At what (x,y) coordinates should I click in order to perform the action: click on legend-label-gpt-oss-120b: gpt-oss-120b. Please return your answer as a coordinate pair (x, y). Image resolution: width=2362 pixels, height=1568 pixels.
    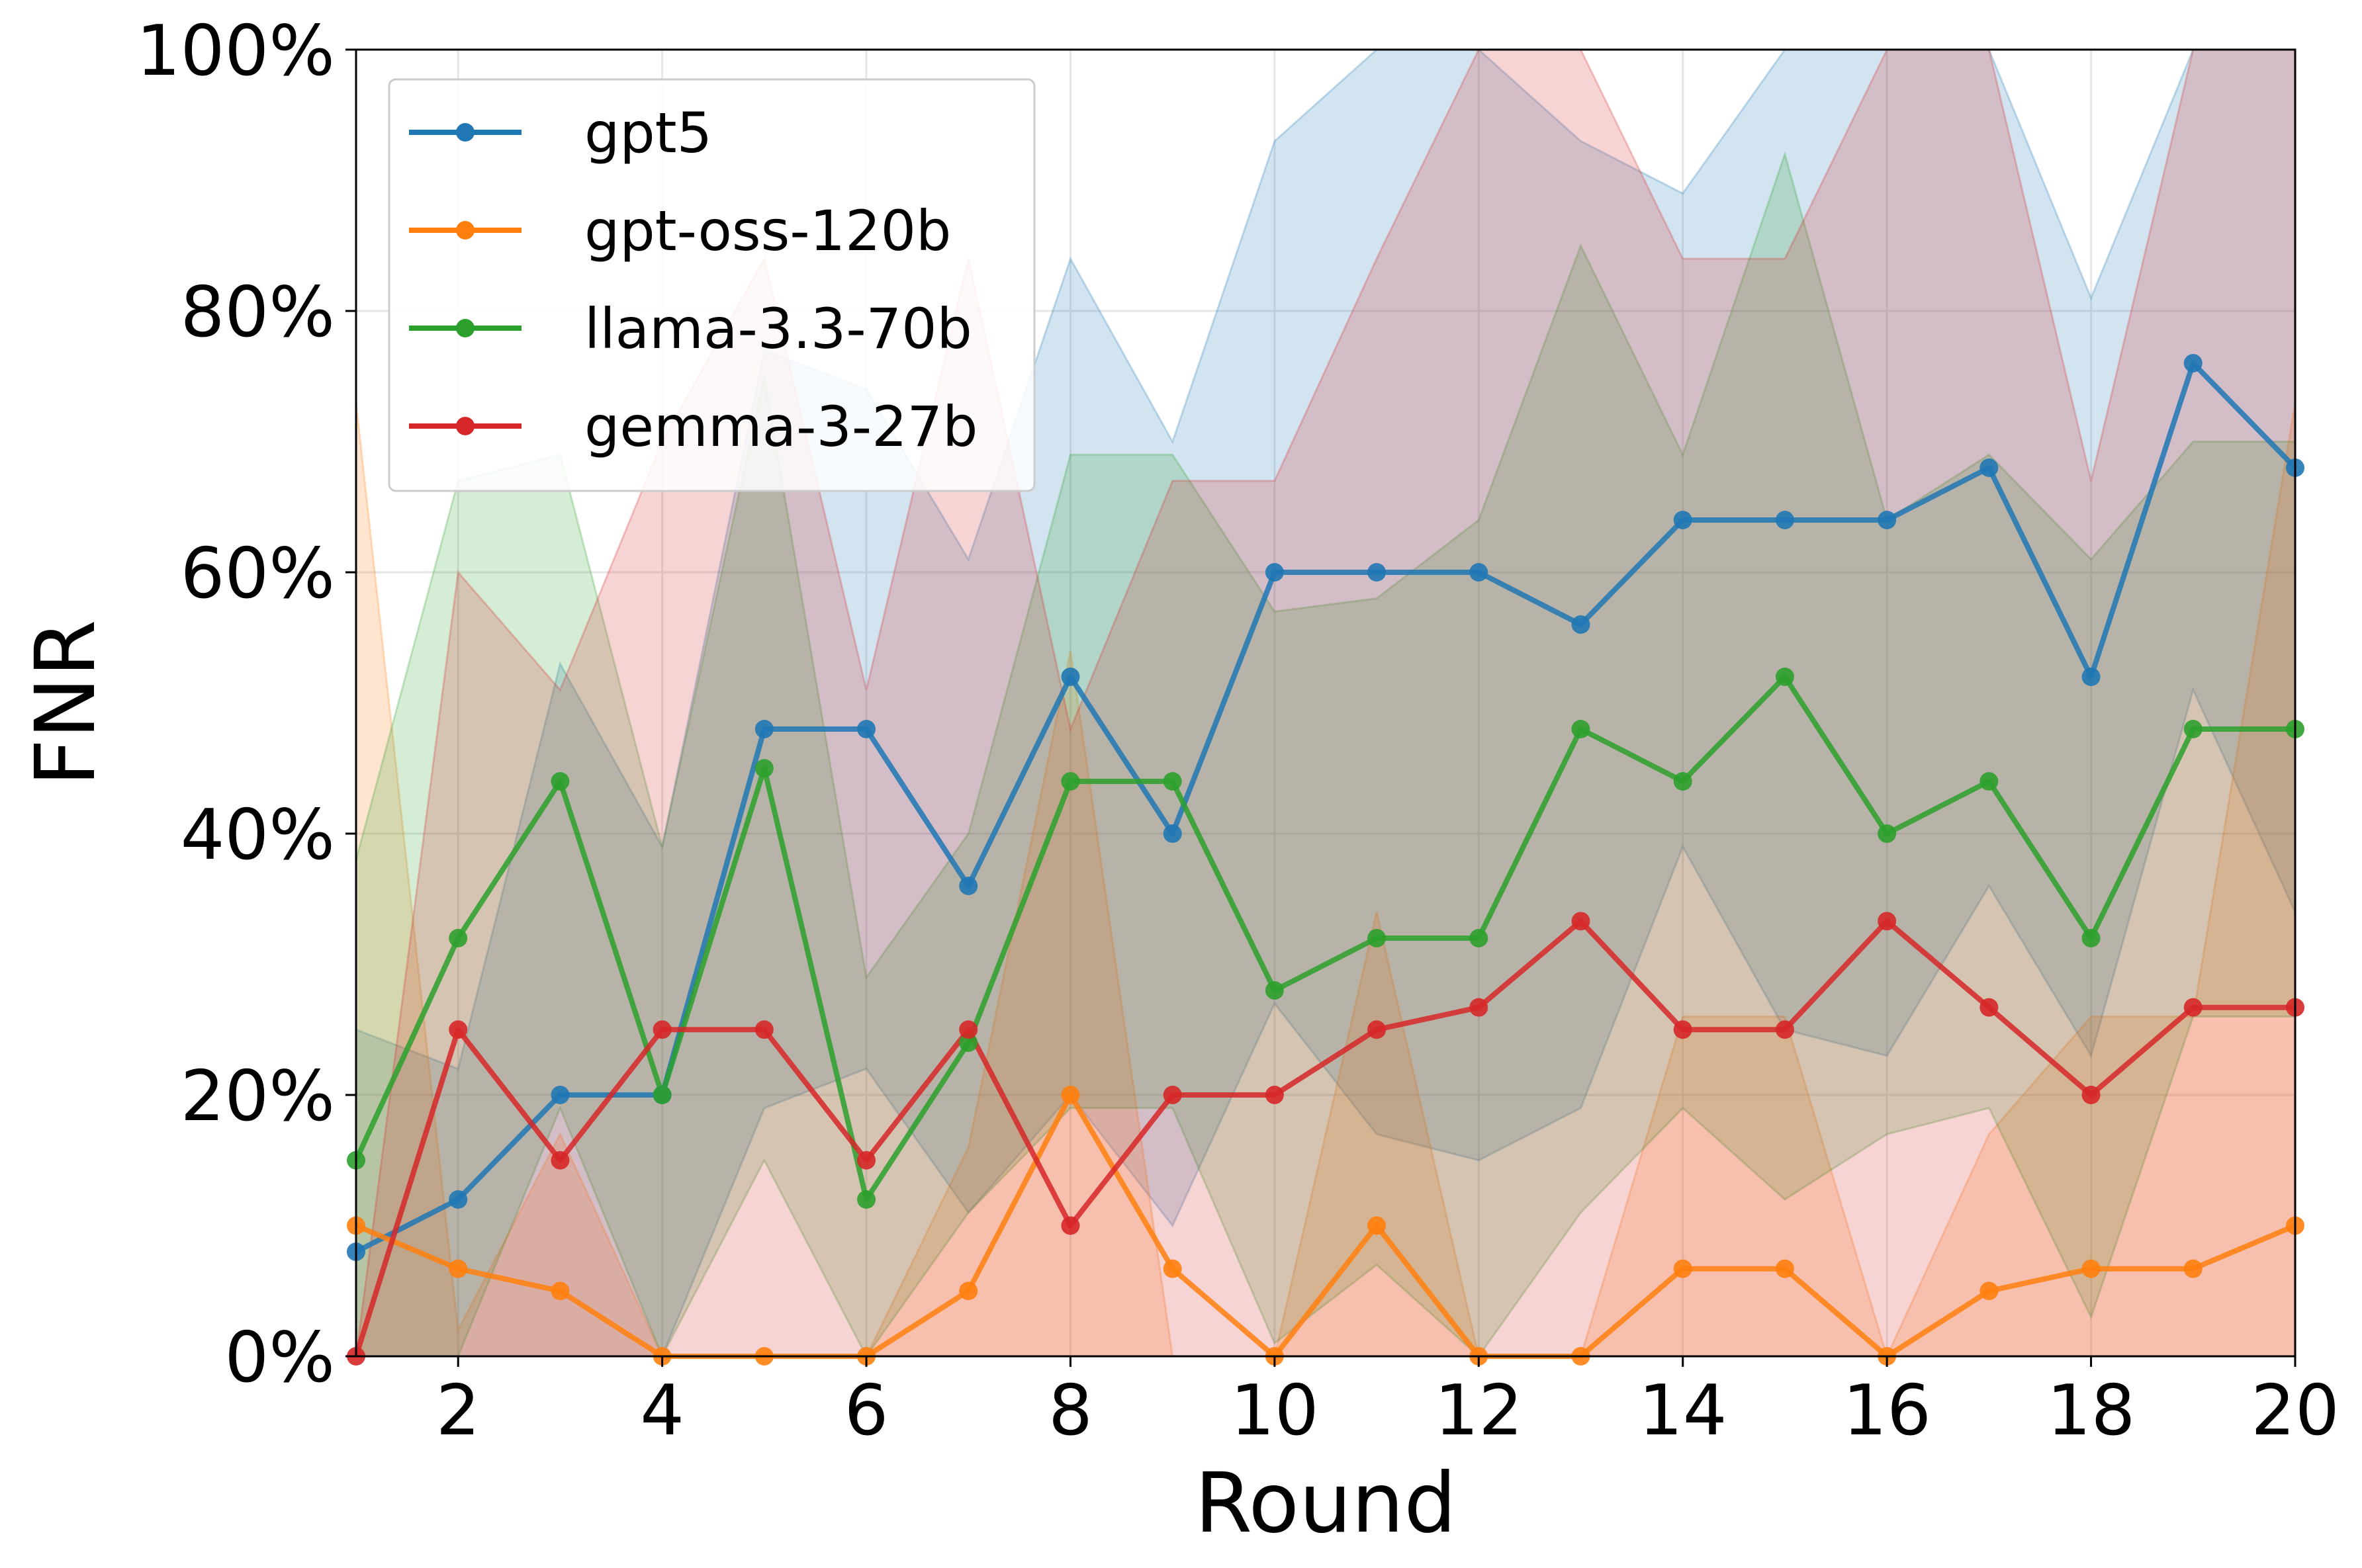
    Looking at the image, I should click on (767, 231).